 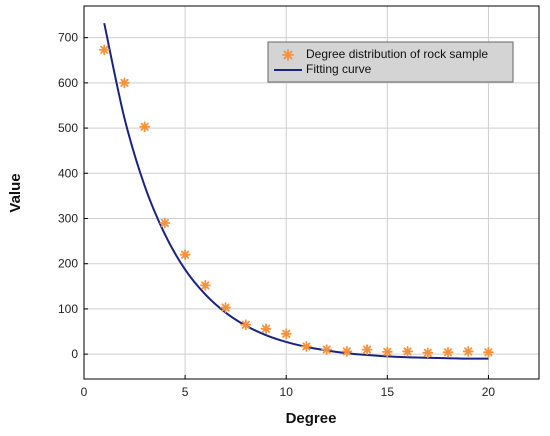 What do you see at coordinates (388, 392) in the screenshot?
I see `x-tick-label: 15` at bounding box center [388, 392].